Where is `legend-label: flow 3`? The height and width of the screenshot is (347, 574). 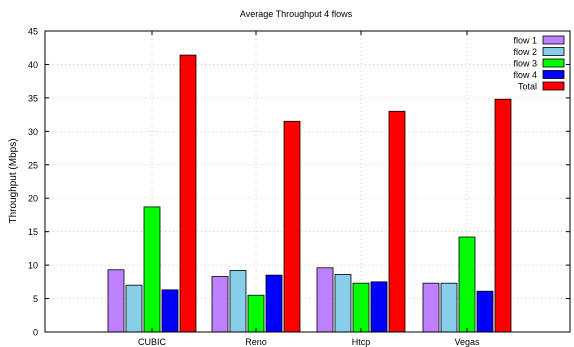
legend-label: flow 3 is located at coordinates (525, 64).